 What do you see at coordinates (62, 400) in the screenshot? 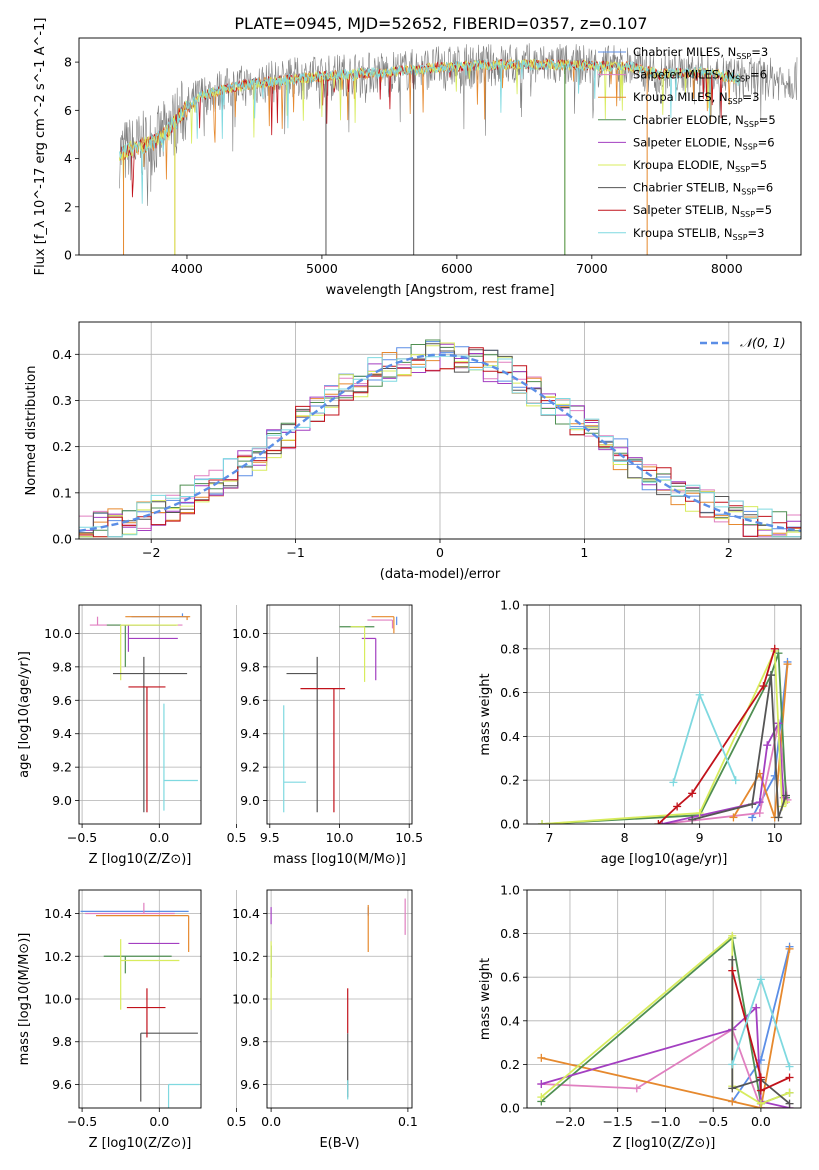
I see `y-tick-label: 0.3` at bounding box center [62, 400].